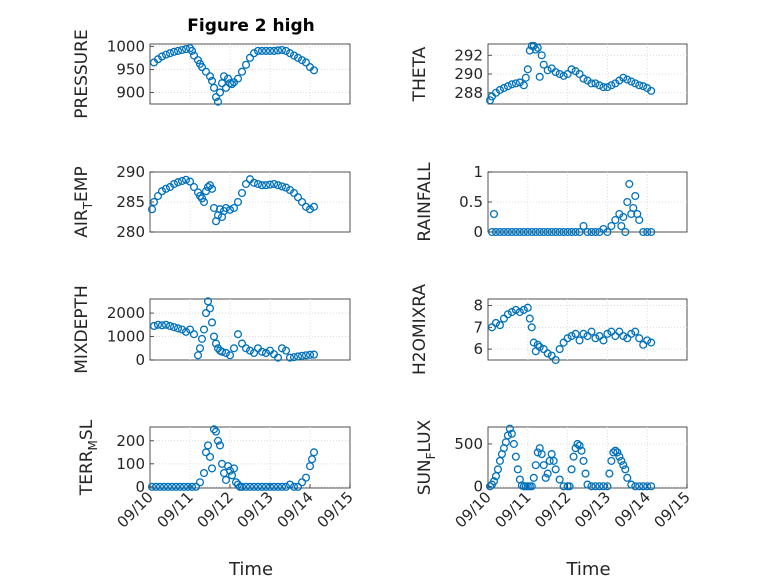 Image resolution: width=778 pixels, height=583 pixels. I want to click on y-tick-label: 200, so click(130, 441).